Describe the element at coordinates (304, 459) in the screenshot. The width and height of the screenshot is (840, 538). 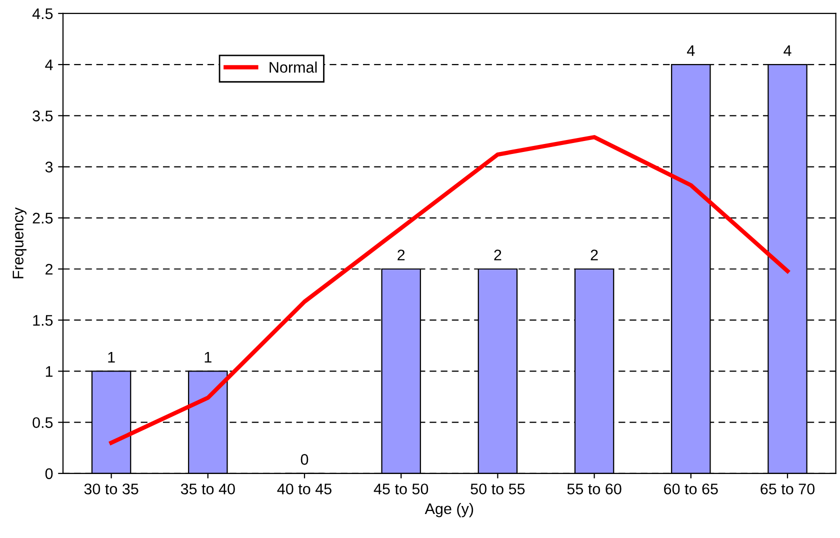
I see `data-label: 0` at that location.